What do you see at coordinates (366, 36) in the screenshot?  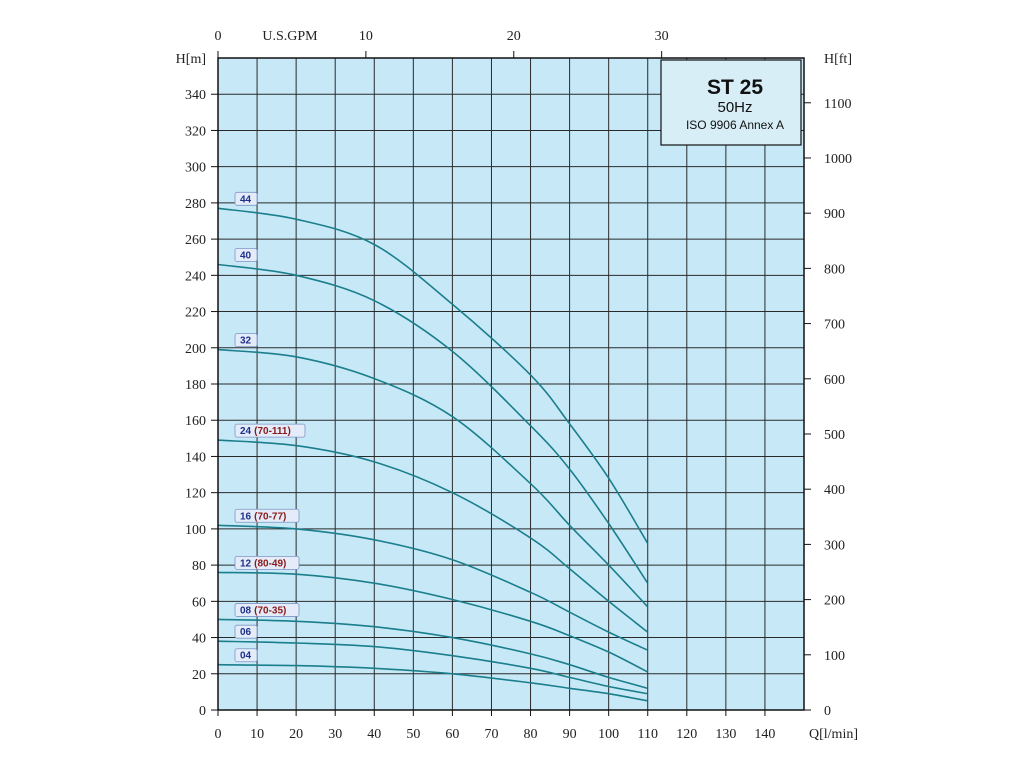 I see `x2-tick-label: 10` at bounding box center [366, 36].